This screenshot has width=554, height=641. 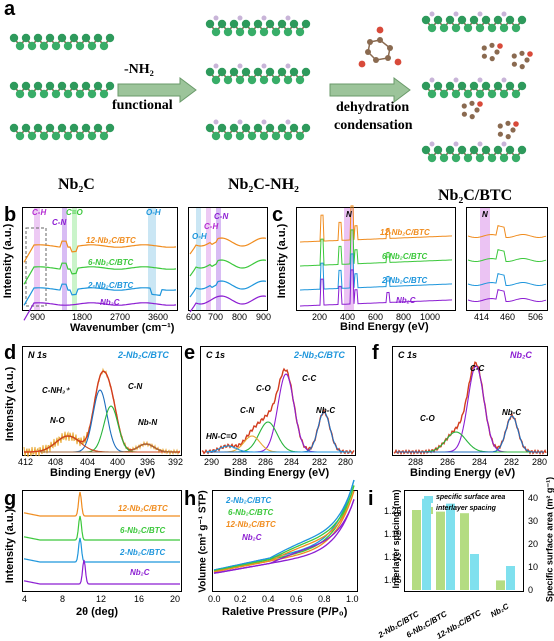 What do you see at coordinates (393, 511) in the screenshot?
I see `bars-ytick-left: 1.26` at bounding box center [393, 511].